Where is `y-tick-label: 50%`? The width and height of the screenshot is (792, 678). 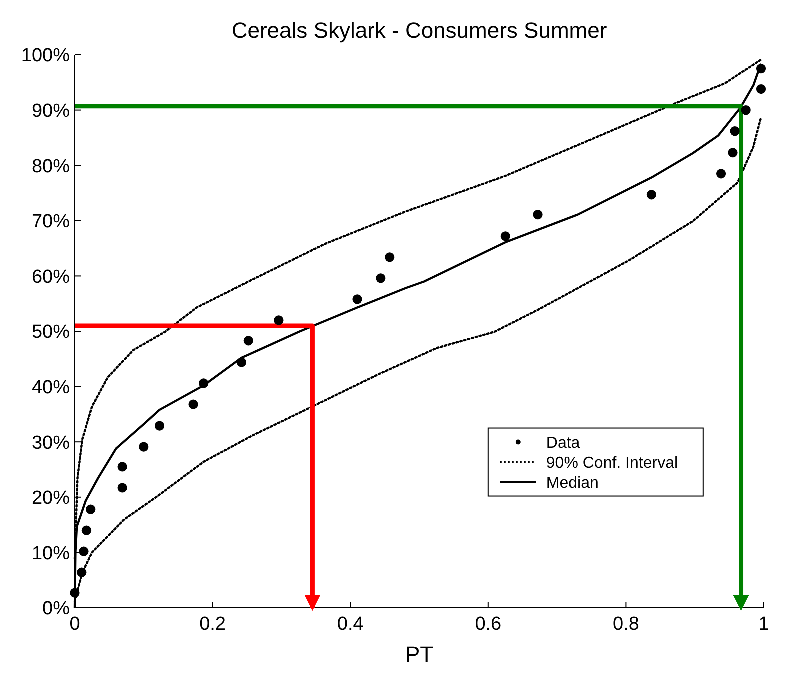 y-tick-label: 50% is located at coordinates (51, 333).